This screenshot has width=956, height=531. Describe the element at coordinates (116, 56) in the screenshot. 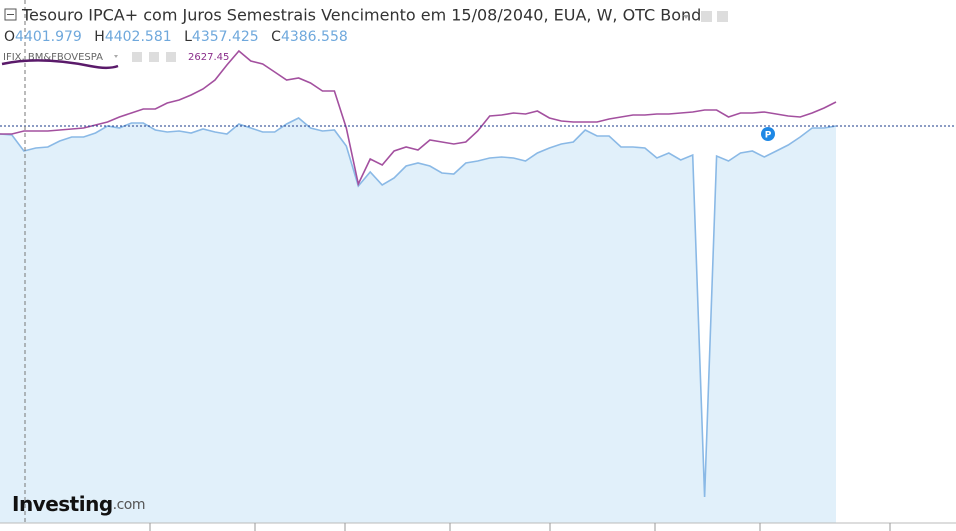

I see `legend-dropdown` at that location.